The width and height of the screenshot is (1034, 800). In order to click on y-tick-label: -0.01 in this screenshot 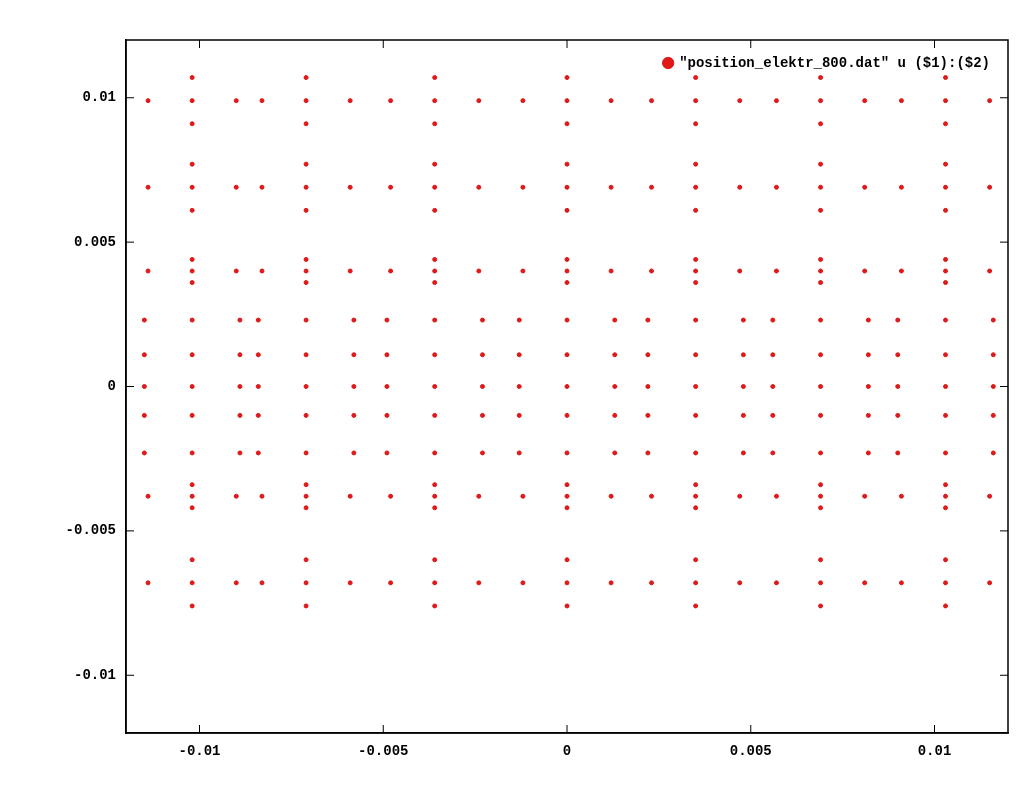, I will do `click(94, 674)`.